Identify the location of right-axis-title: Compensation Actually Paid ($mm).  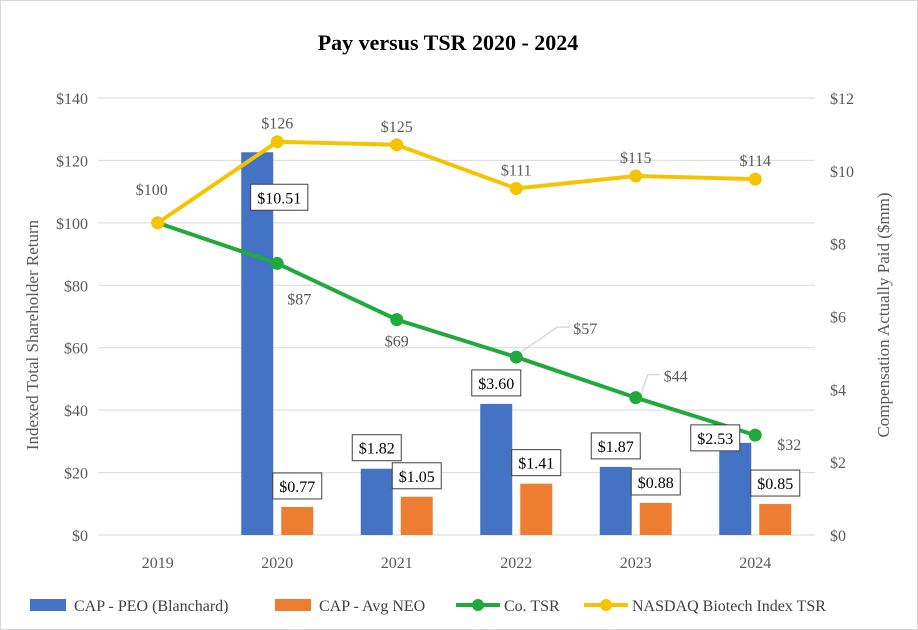
(883, 314).